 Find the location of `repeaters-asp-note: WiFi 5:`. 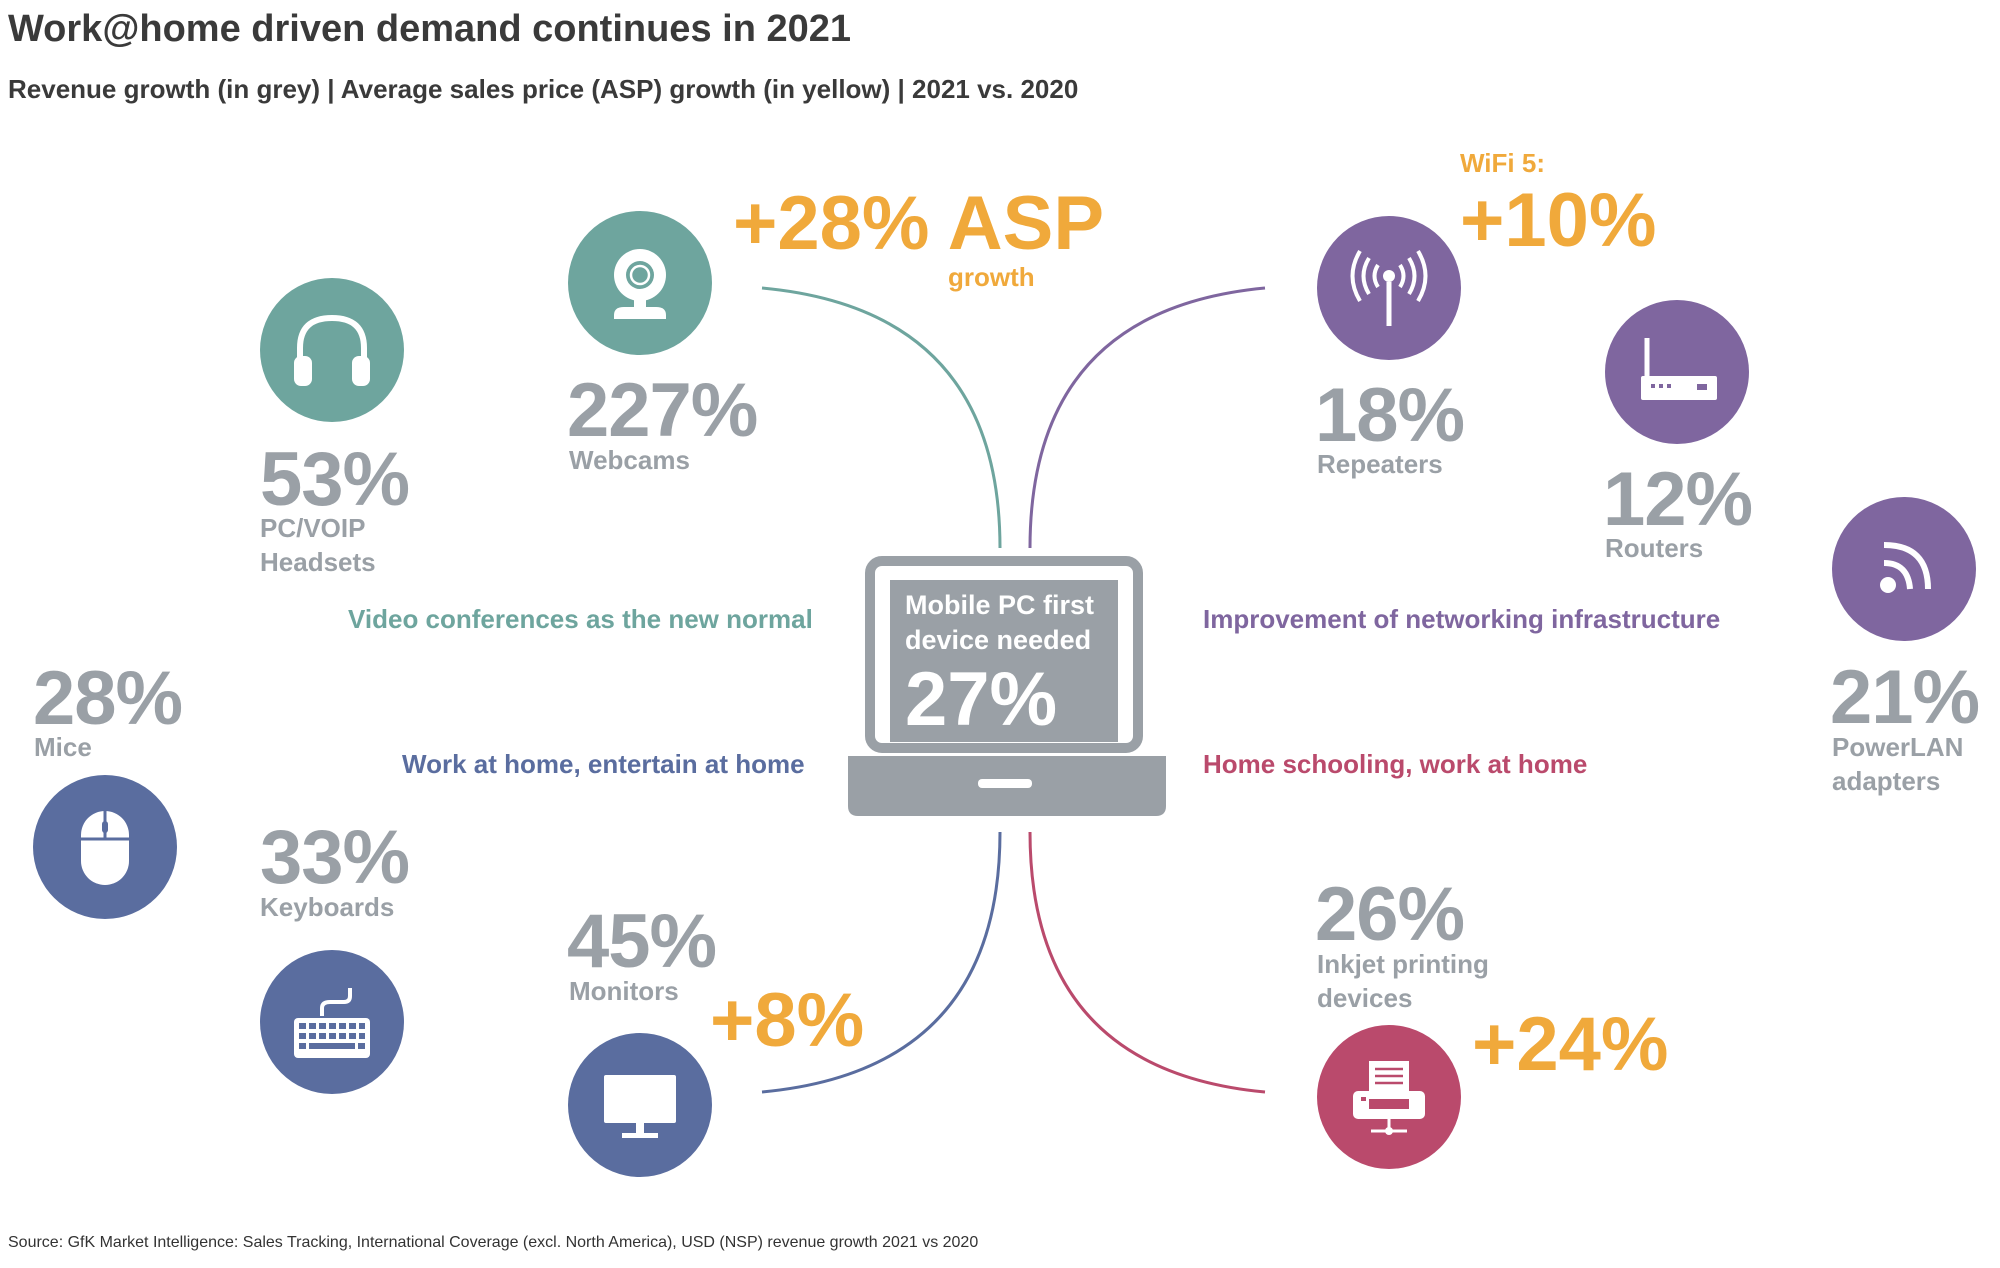

repeaters-asp-note: WiFi 5: is located at coordinates (1502, 163).